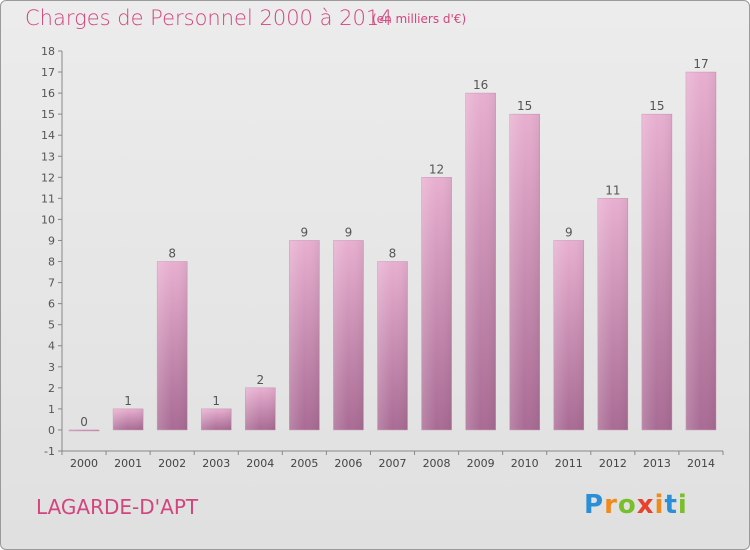 The image size is (750, 550). Describe the element at coordinates (51, 346) in the screenshot. I see `y-tick-label: 4` at that location.